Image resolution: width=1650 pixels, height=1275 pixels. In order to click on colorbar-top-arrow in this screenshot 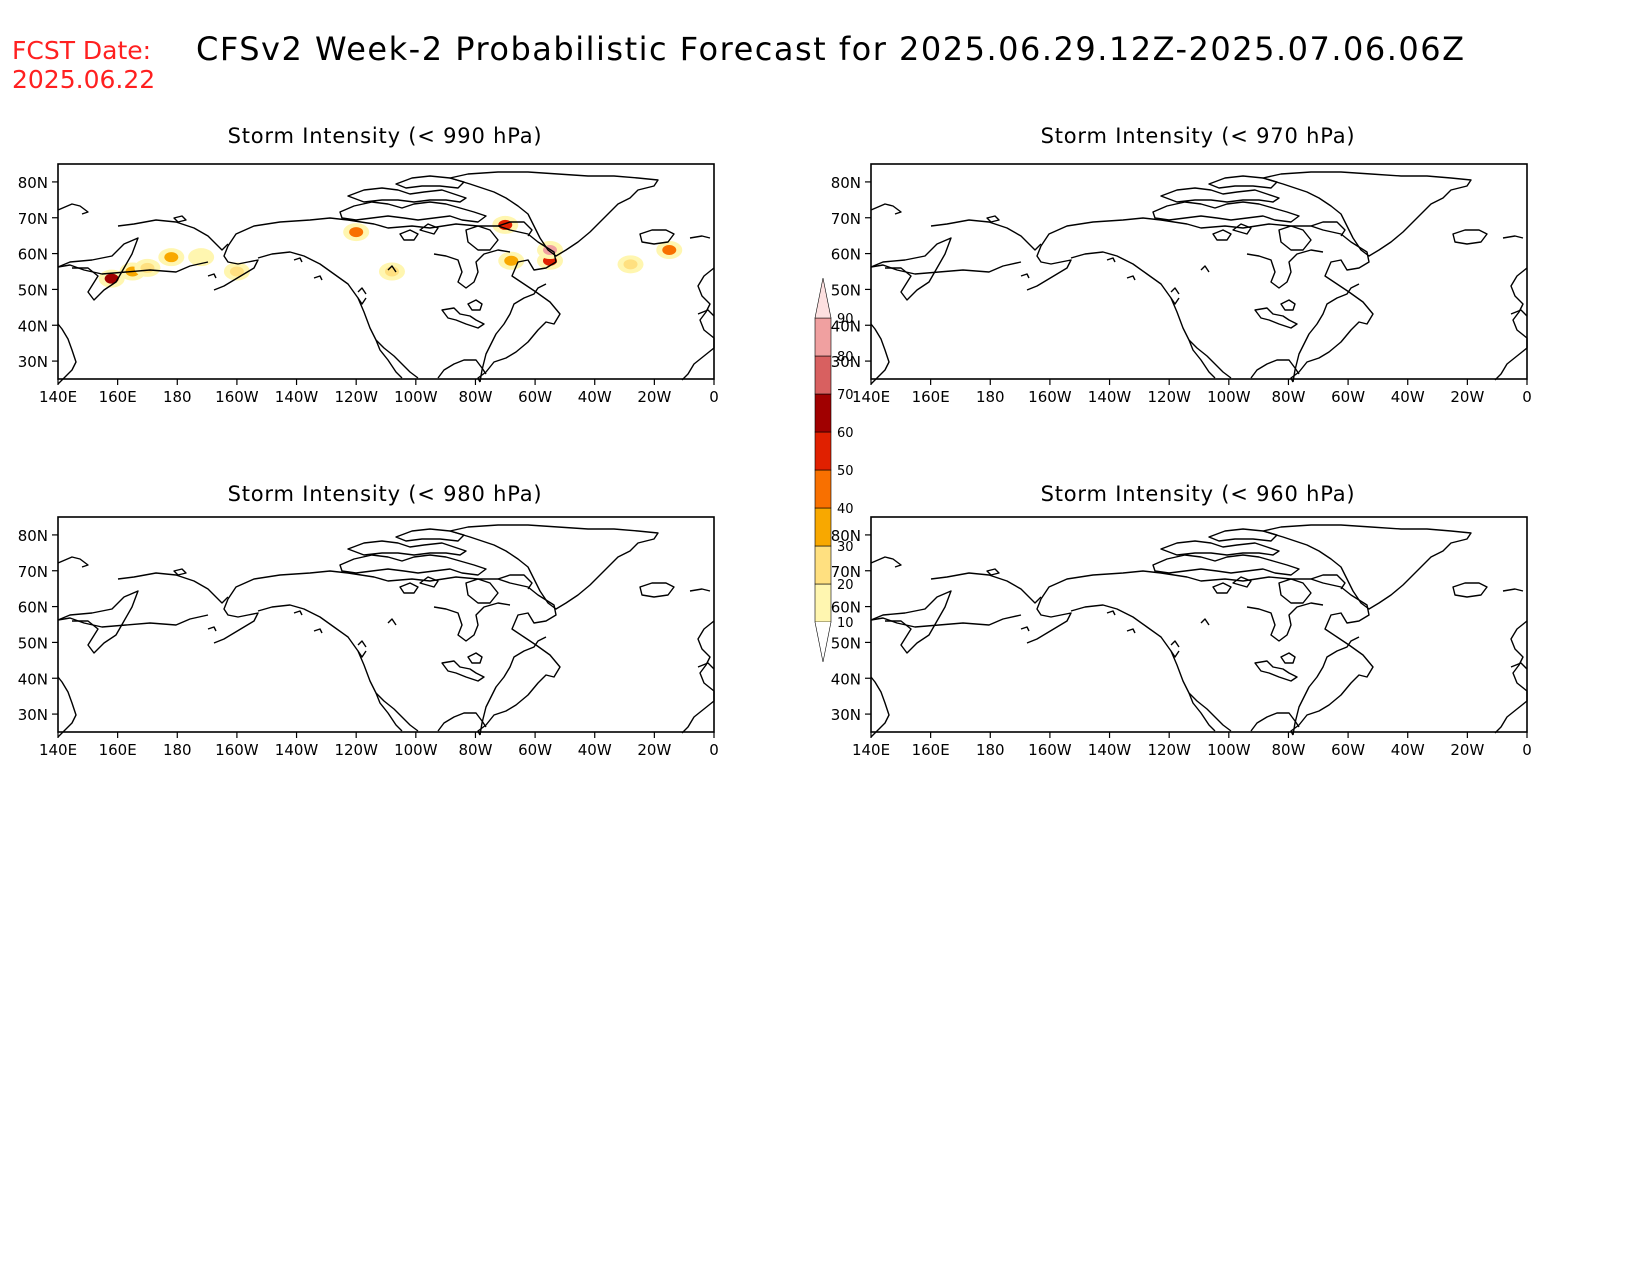, I will do `click(823, 298)`.